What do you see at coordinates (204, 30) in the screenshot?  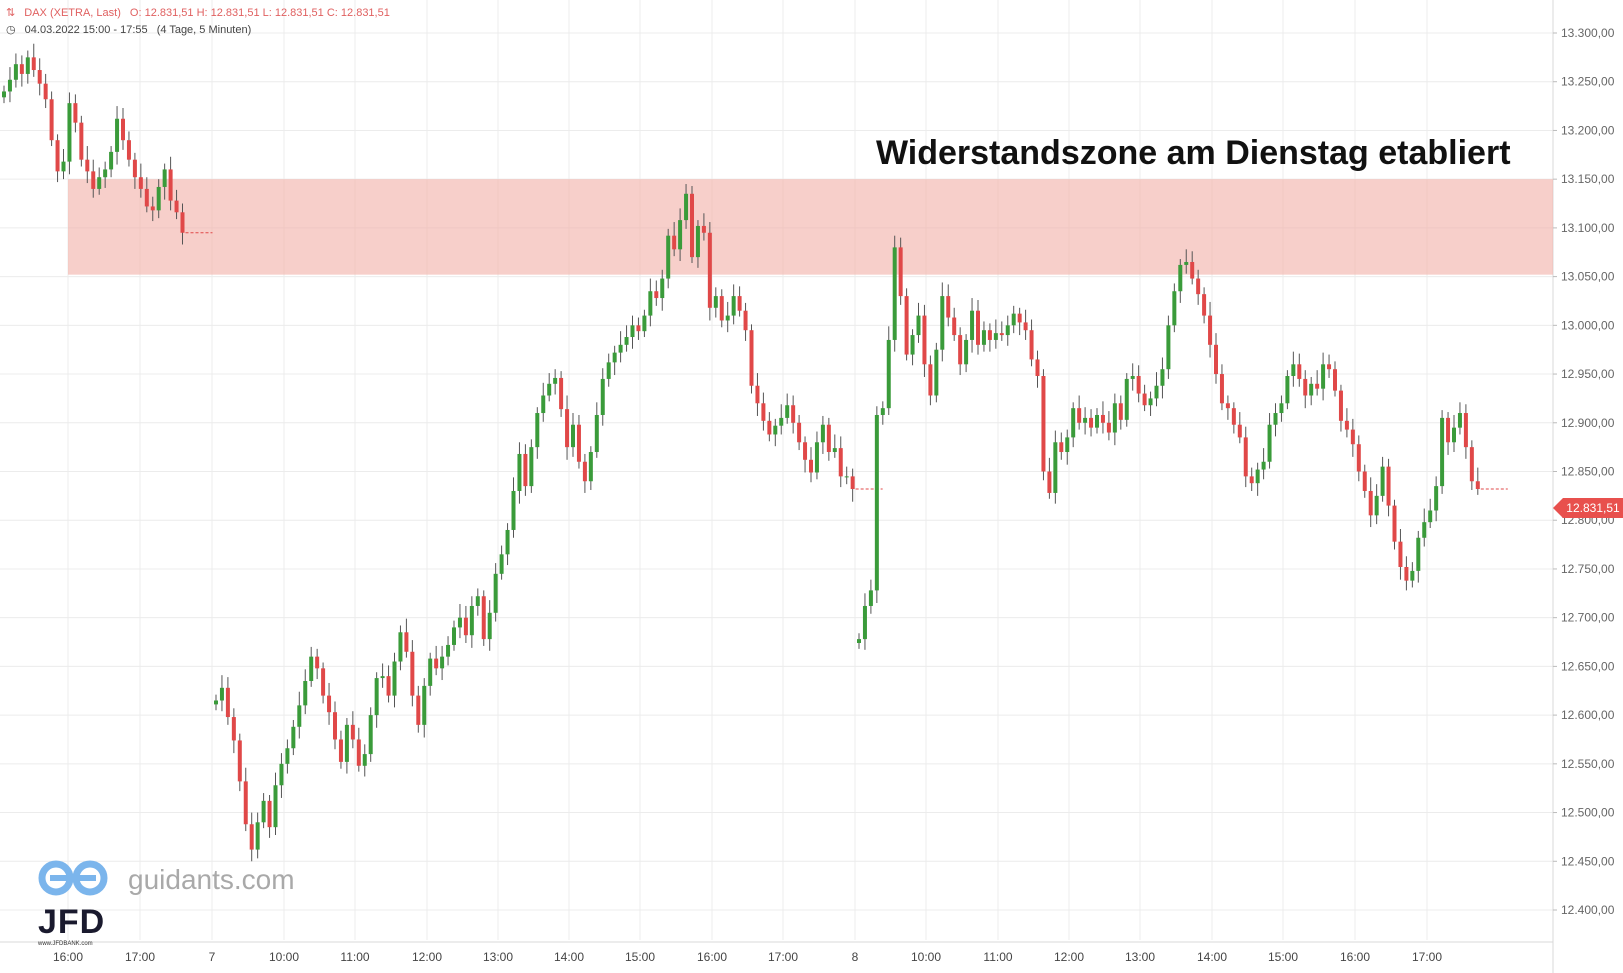 I see `interval-label: (4 Tage, 5 Minuten)` at bounding box center [204, 30].